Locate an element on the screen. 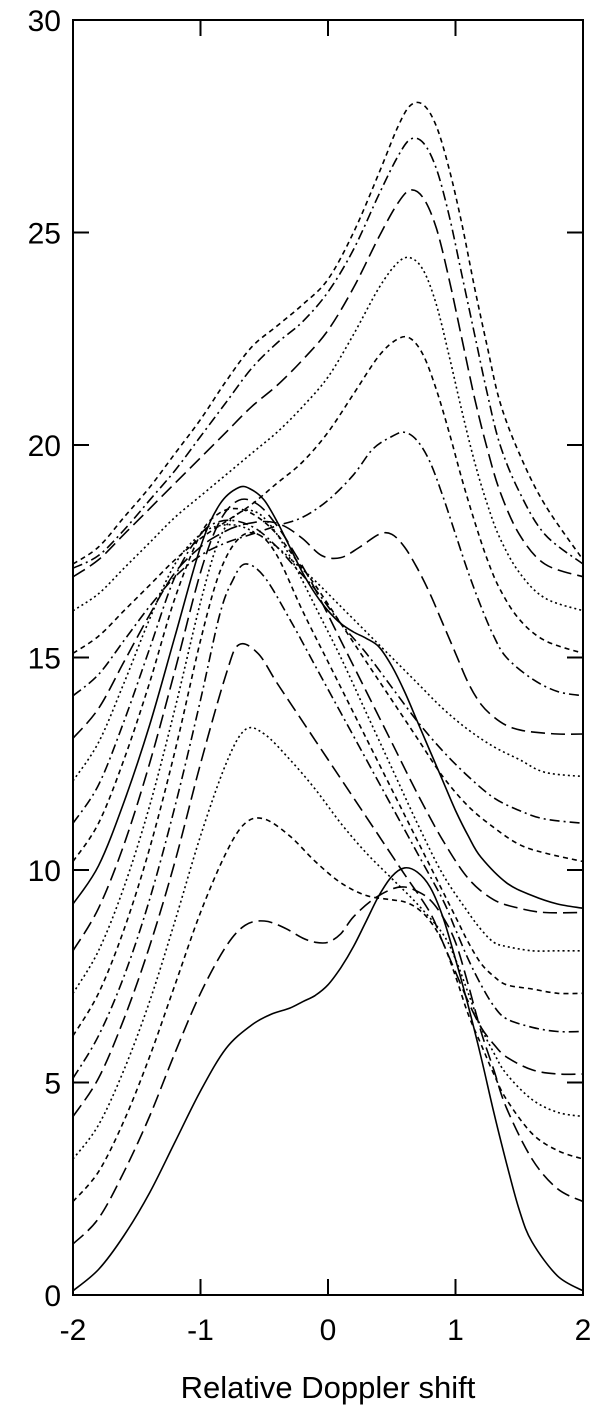  x-tick-label: -1 is located at coordinates (200, 1330).